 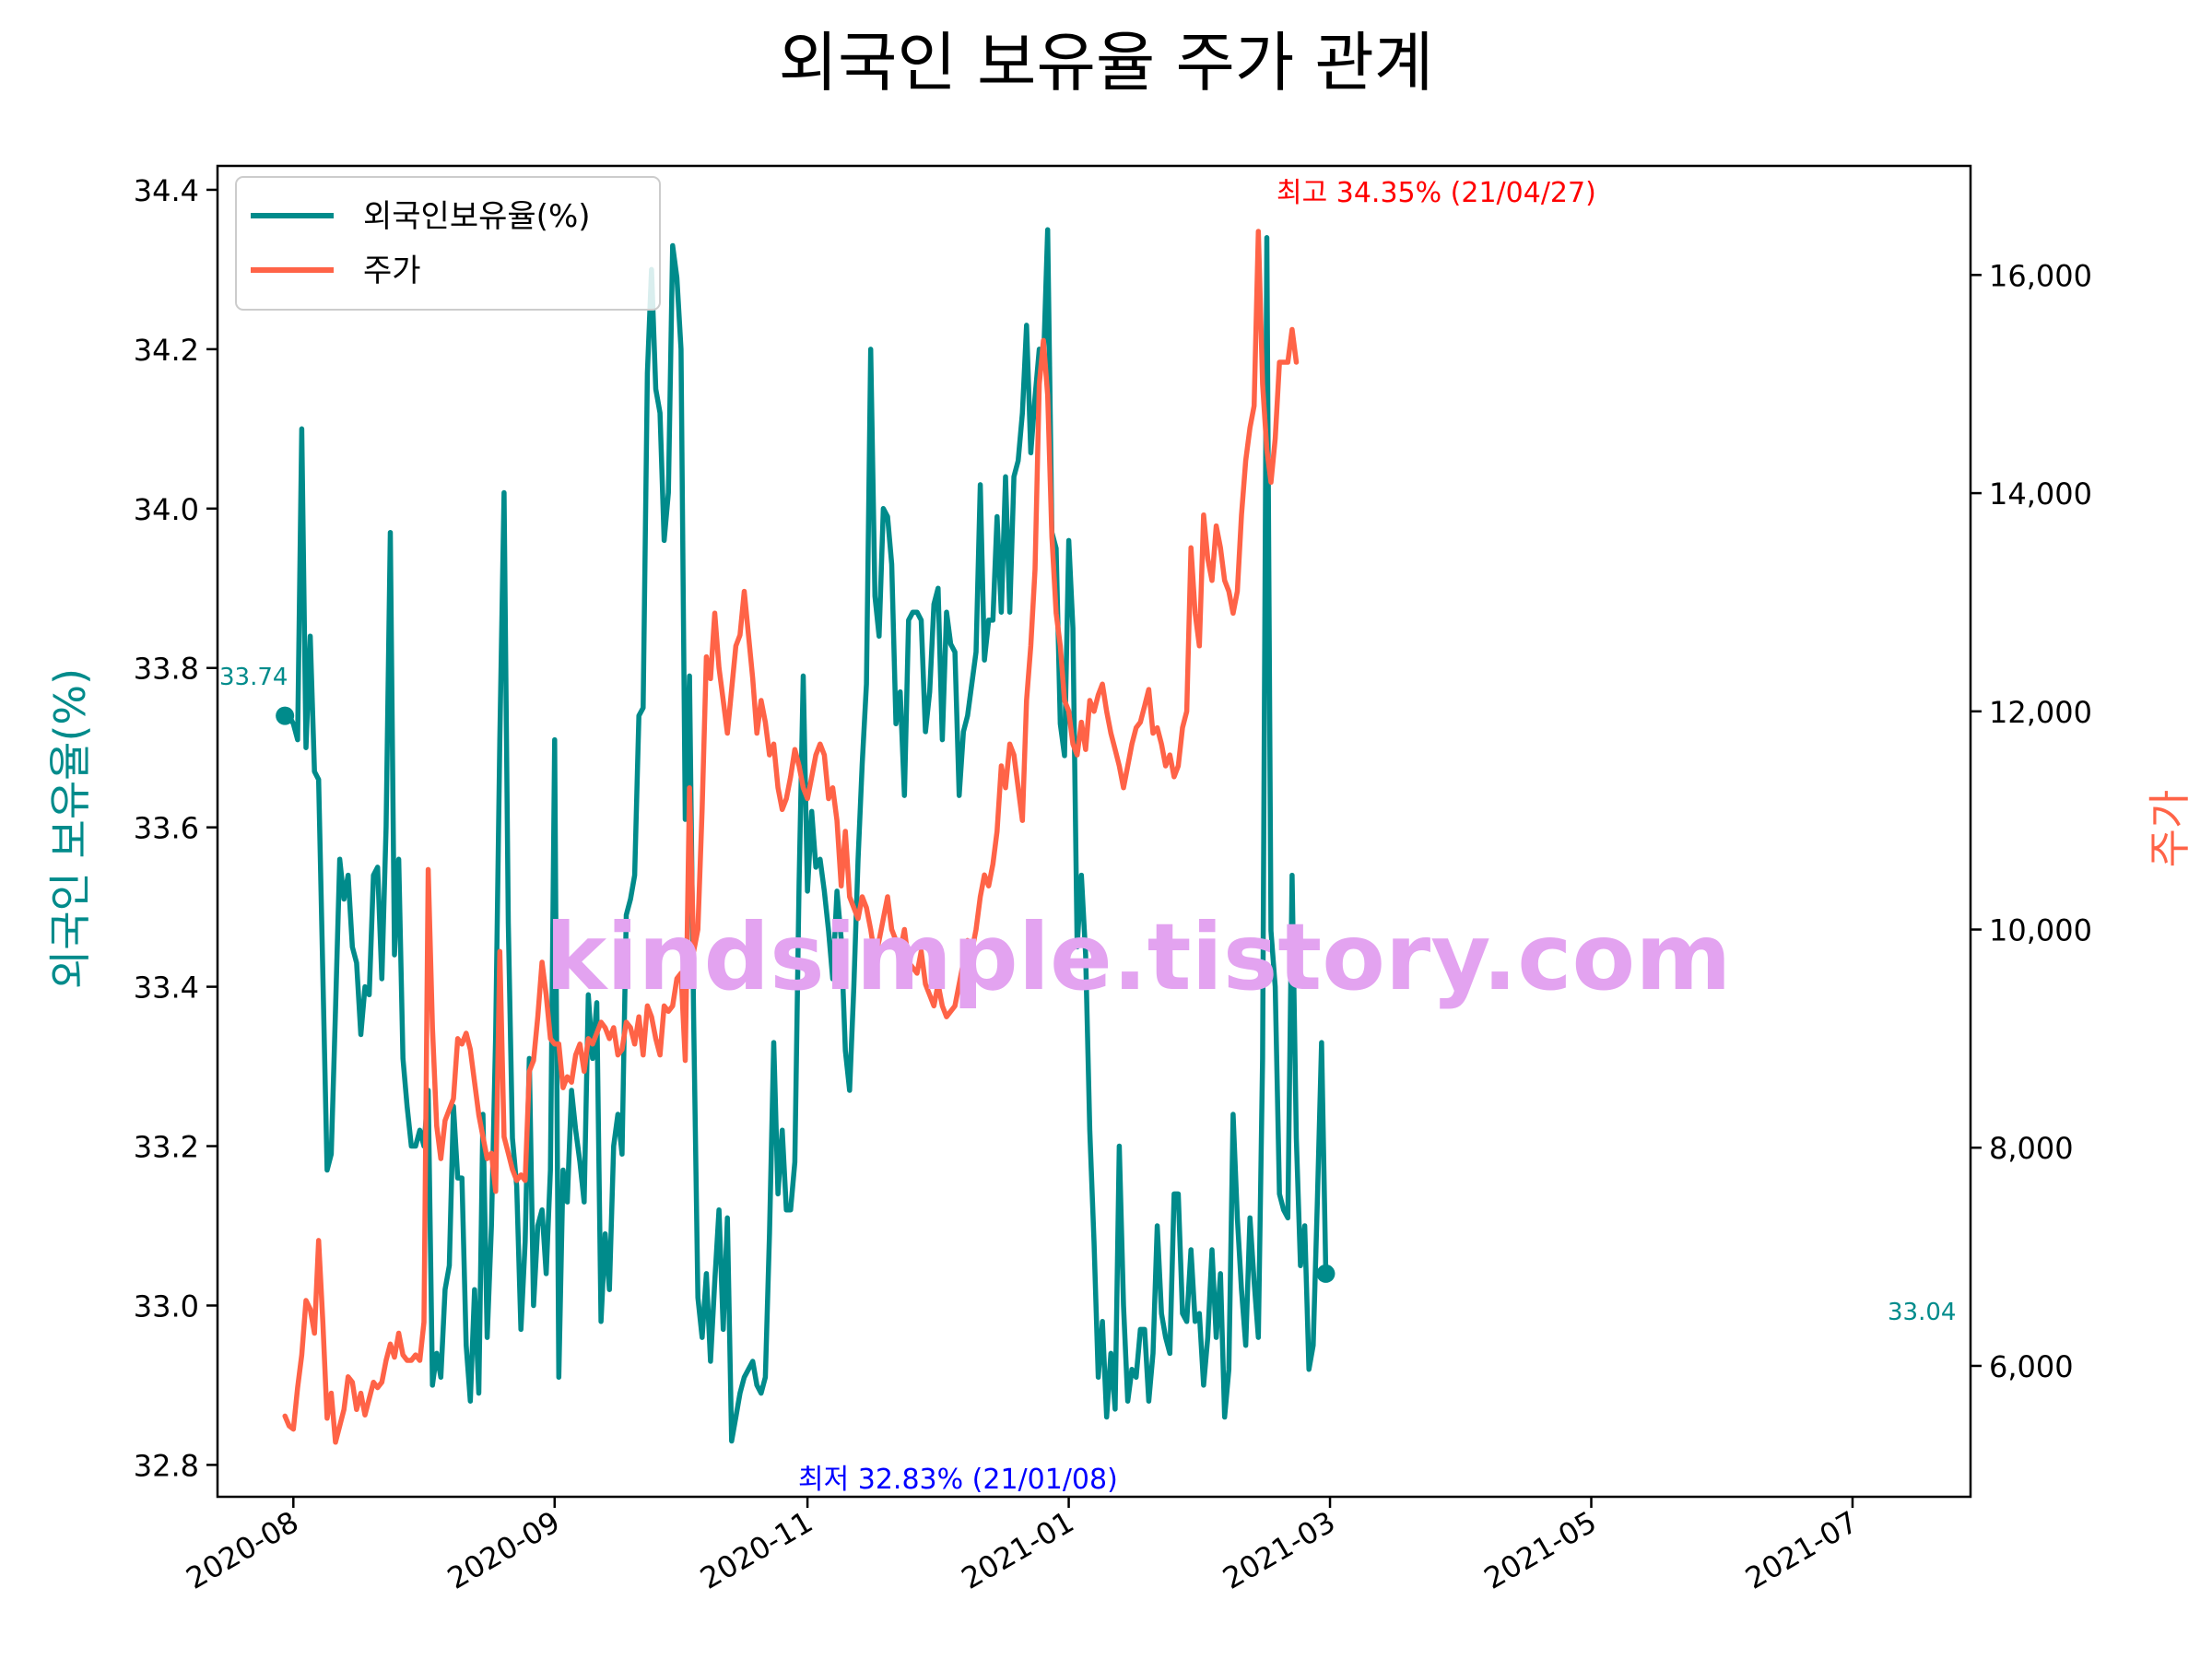 What do you see at coordinates (1436, 193) in the screenshot?
I see `max-annotation: 최고 34.35% (21/04/27)` at bounding box center [1436, 193].